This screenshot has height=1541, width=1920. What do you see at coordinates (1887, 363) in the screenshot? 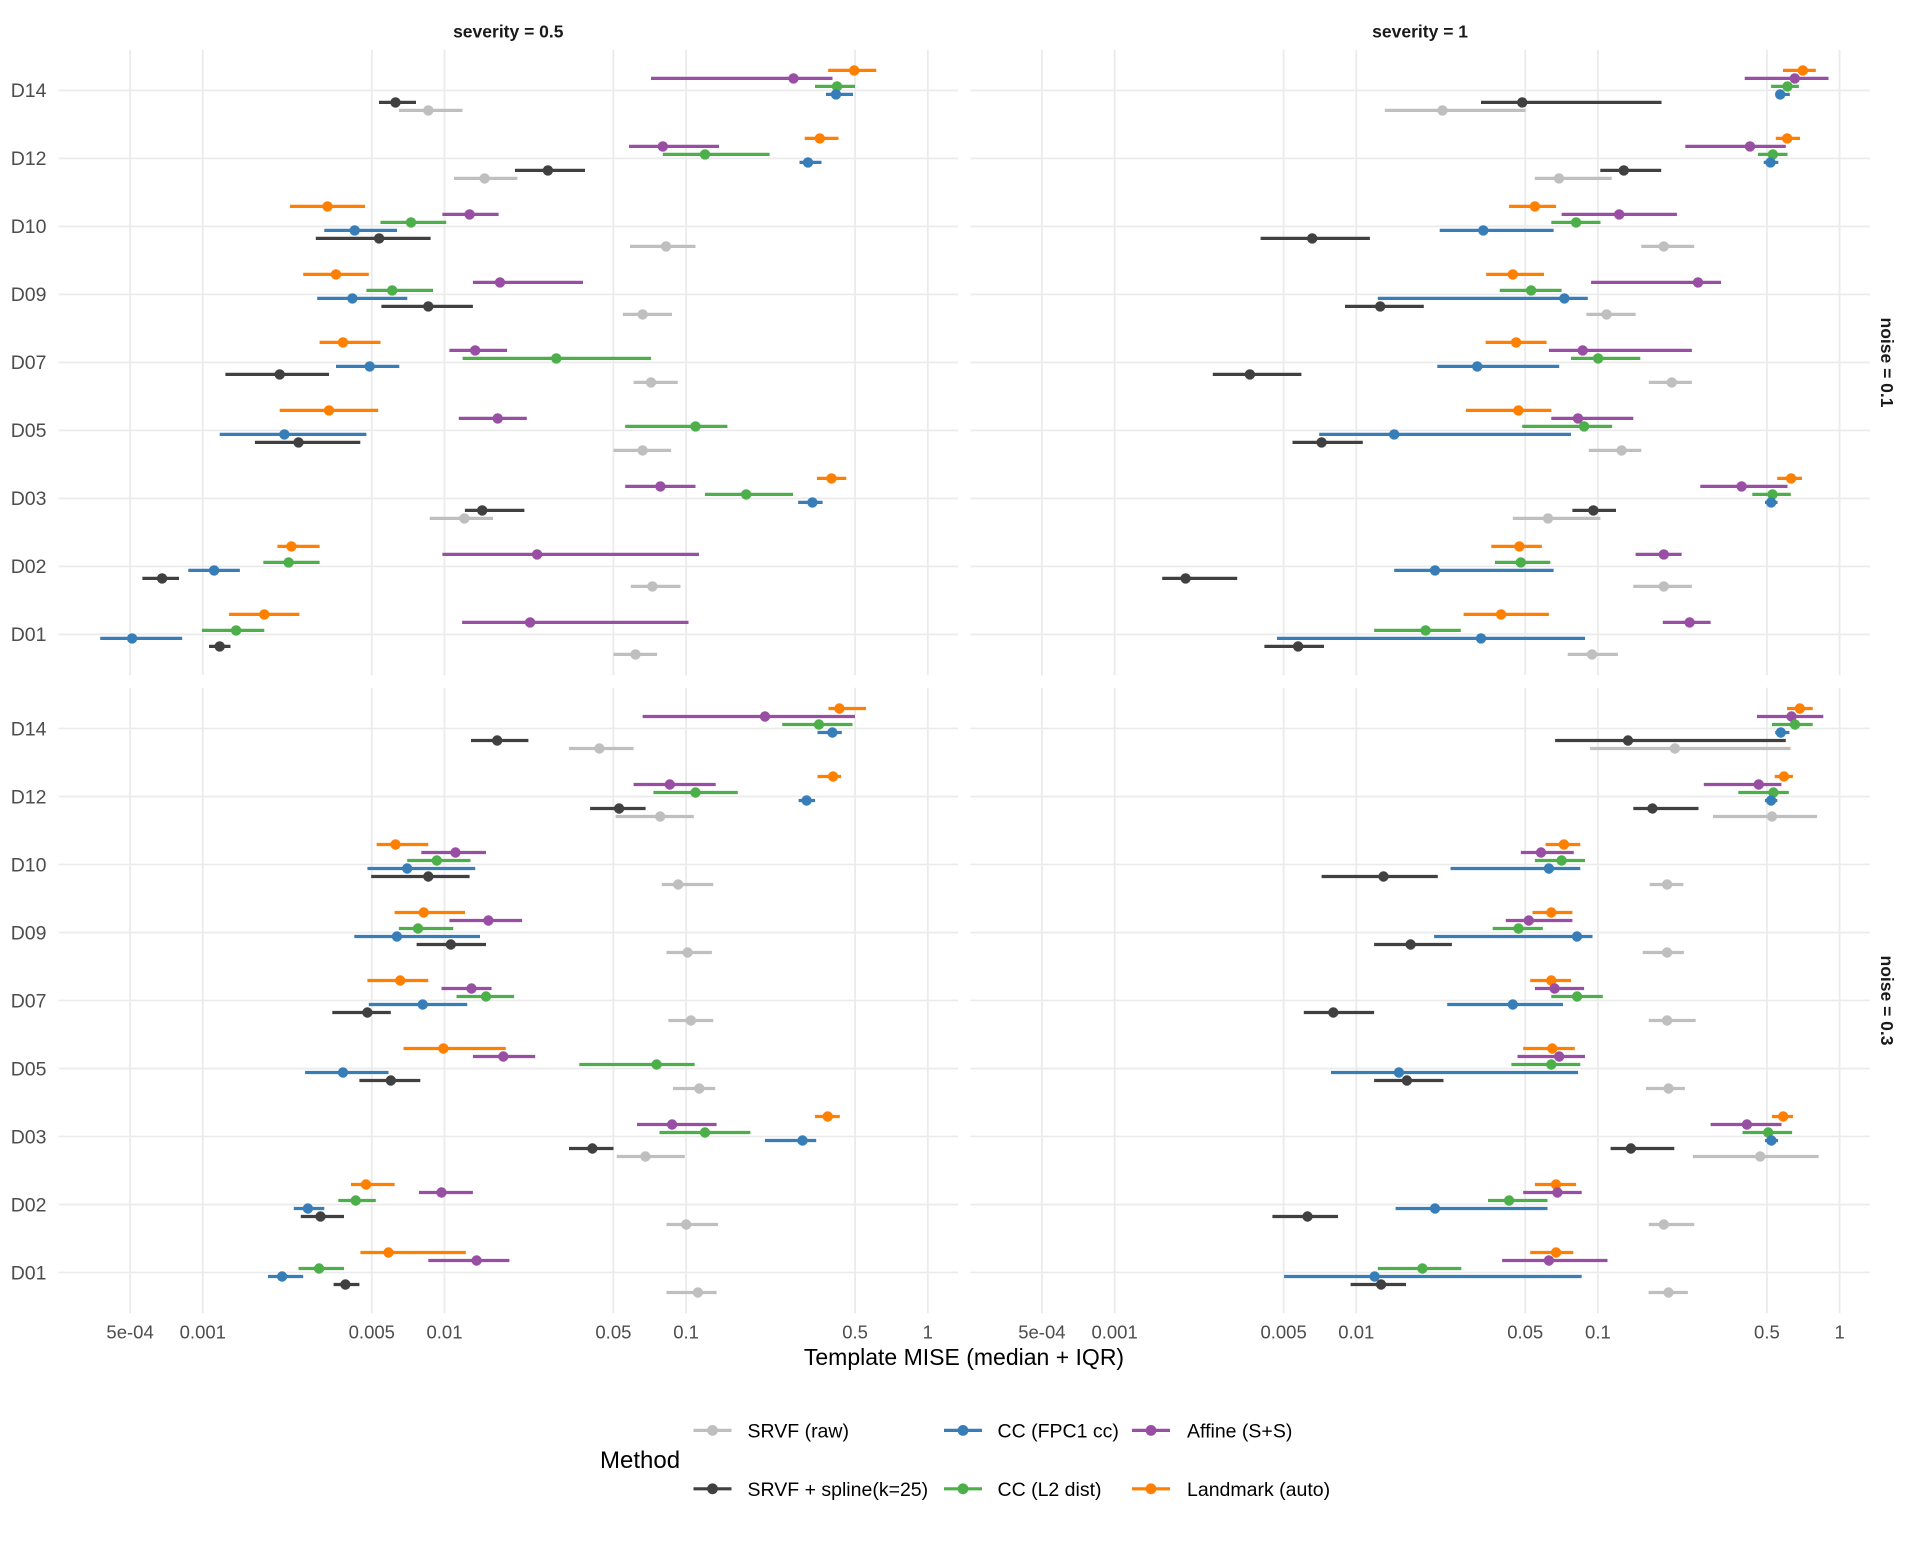
I see `svg-text: noise = 0.1` at bounding box center [1887, 363].